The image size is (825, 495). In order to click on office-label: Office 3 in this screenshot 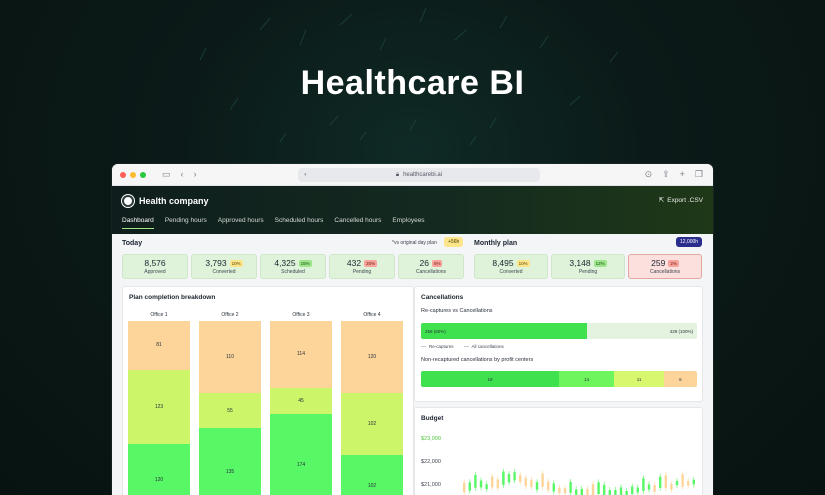, I will do `click(301, 315)`.